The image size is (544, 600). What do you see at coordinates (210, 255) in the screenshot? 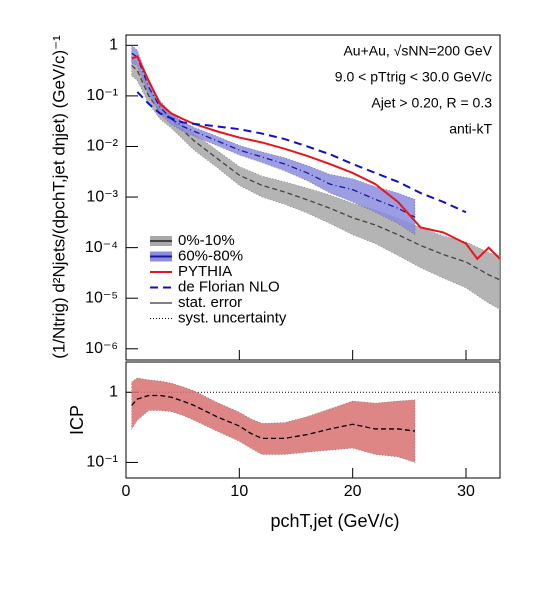
I see `legend-label: 60%-80%` at bounding box center [210, 255].